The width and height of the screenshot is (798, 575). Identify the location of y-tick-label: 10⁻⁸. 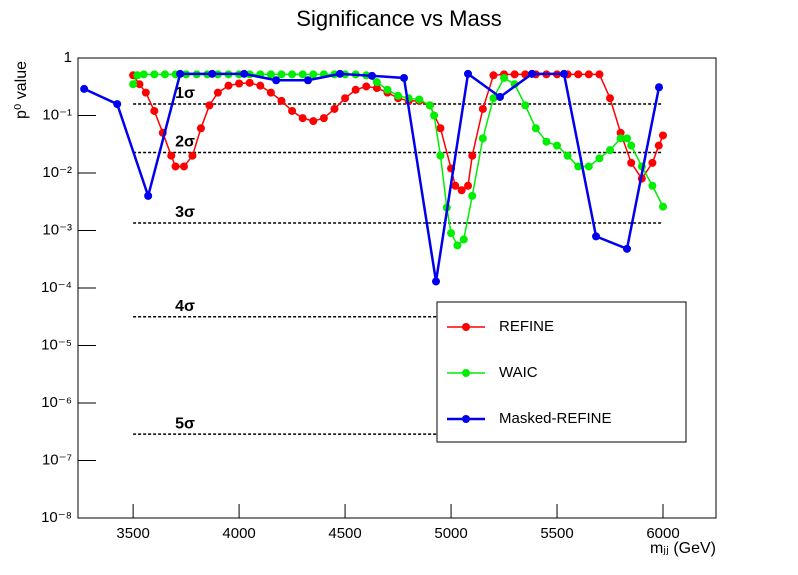
(56, 517).